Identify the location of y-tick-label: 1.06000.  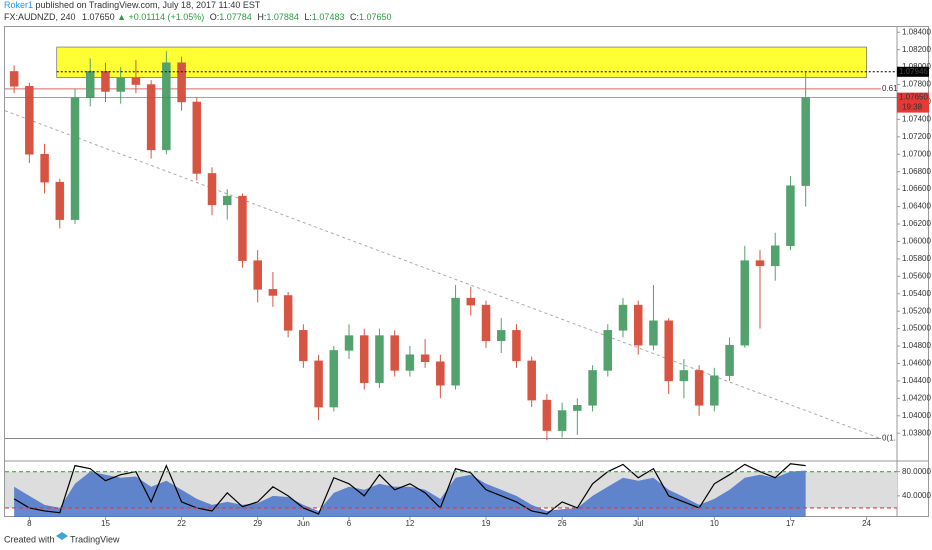
(916, 241).